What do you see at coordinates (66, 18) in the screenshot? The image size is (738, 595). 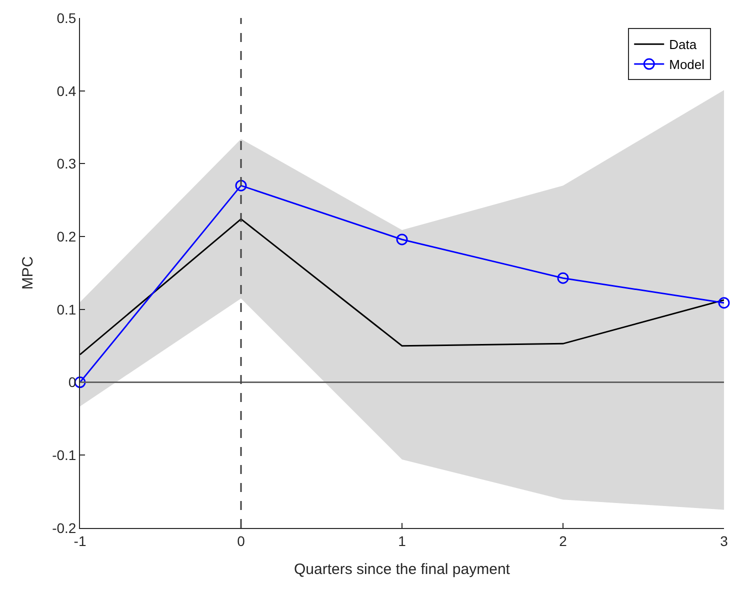 I see `y-tick-label: 0.5` at bounding box center [66, 18].